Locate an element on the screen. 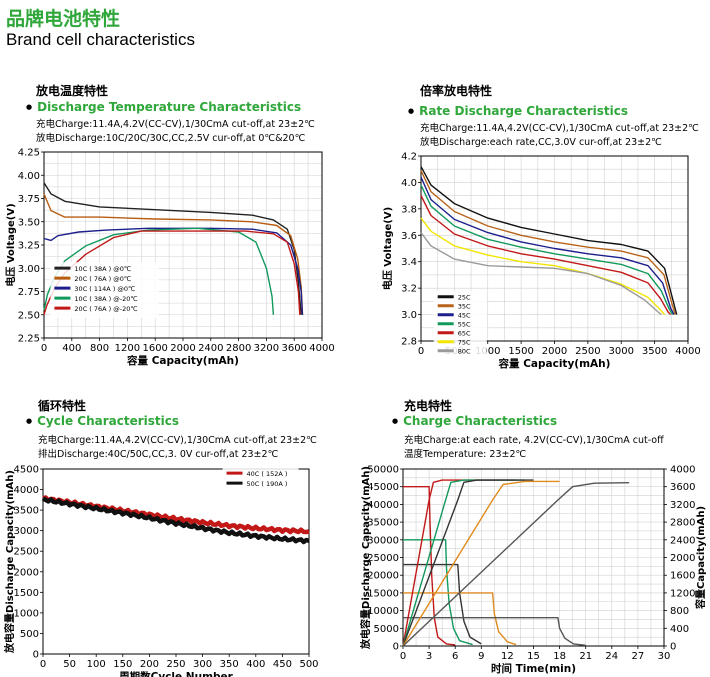  y-tick-label: 3.4 is located at coordinates (409, 262).